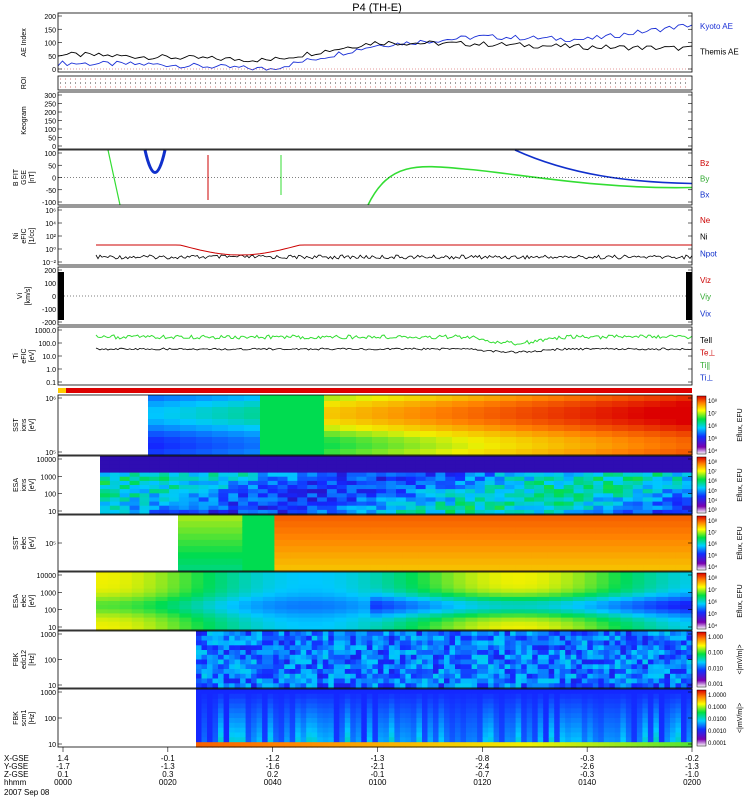  I want to click on colorbar-tick-label: 10⁸, so click(713, 401).